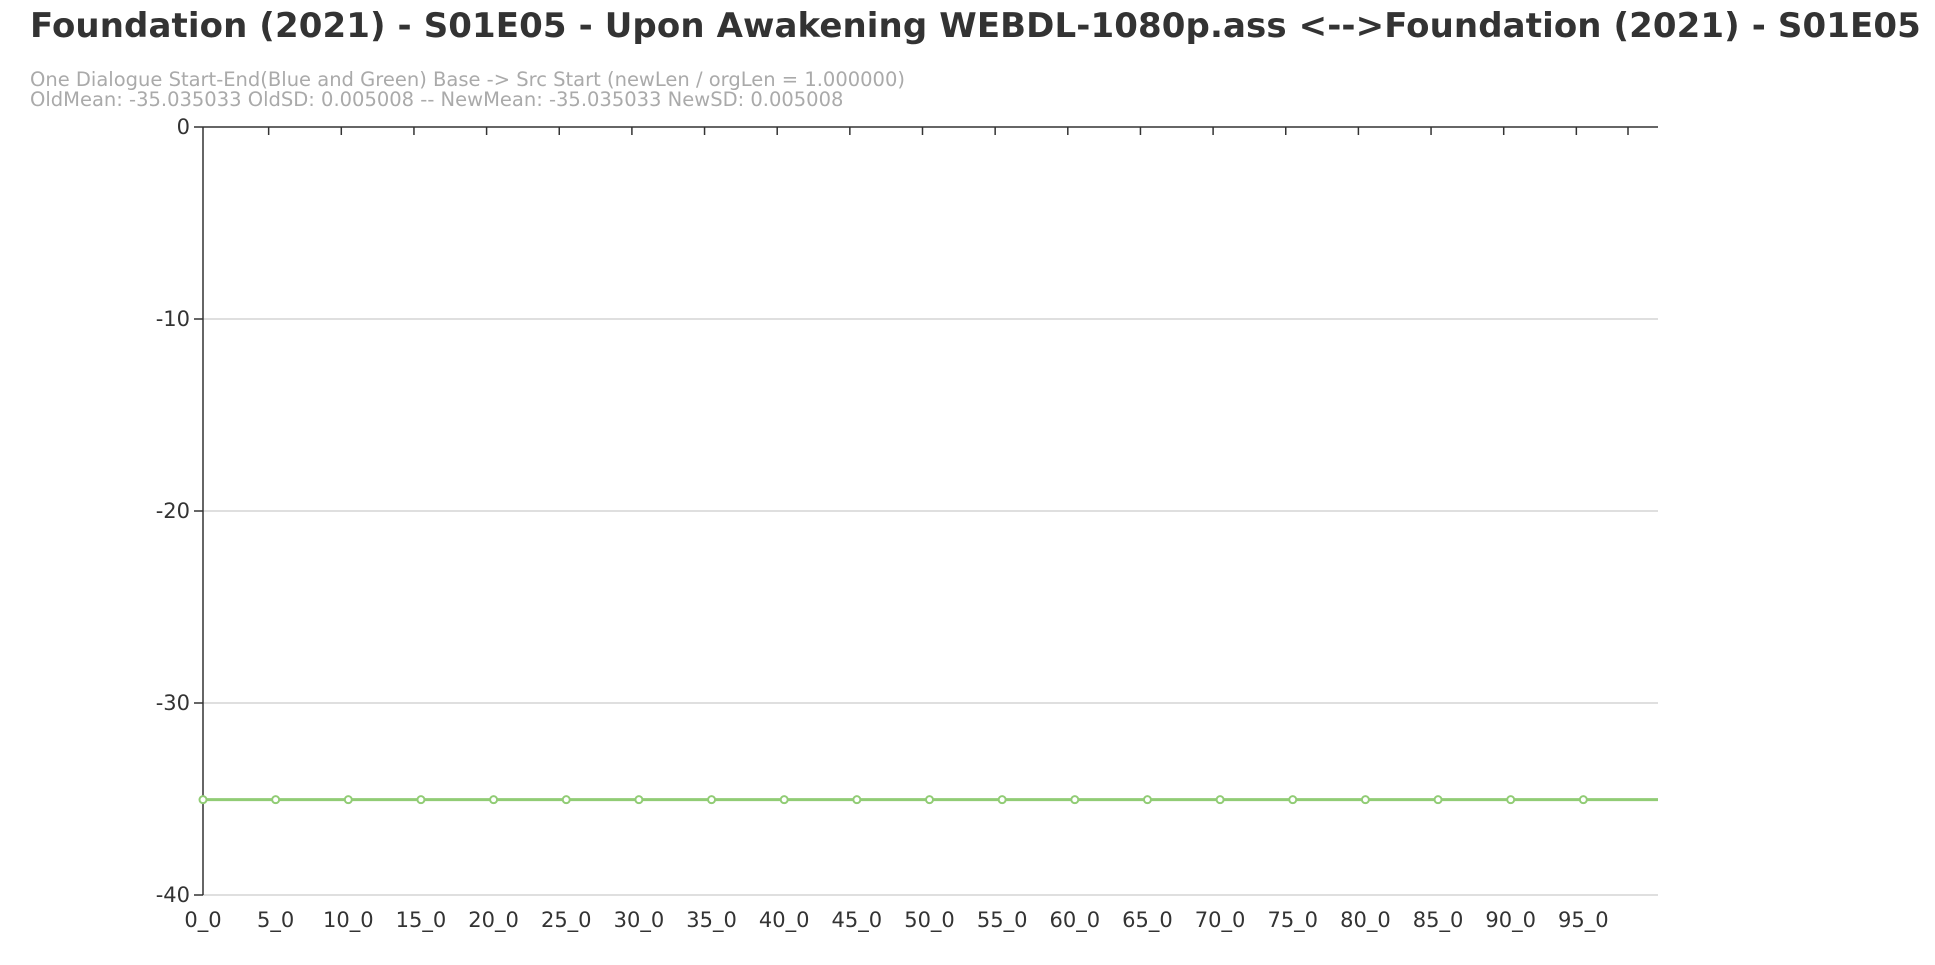 The image size is (1935, 965). Describe the element at coordinates (1002, 920) in the screenshot. I see `x-tick-label: 55_0` at that location.